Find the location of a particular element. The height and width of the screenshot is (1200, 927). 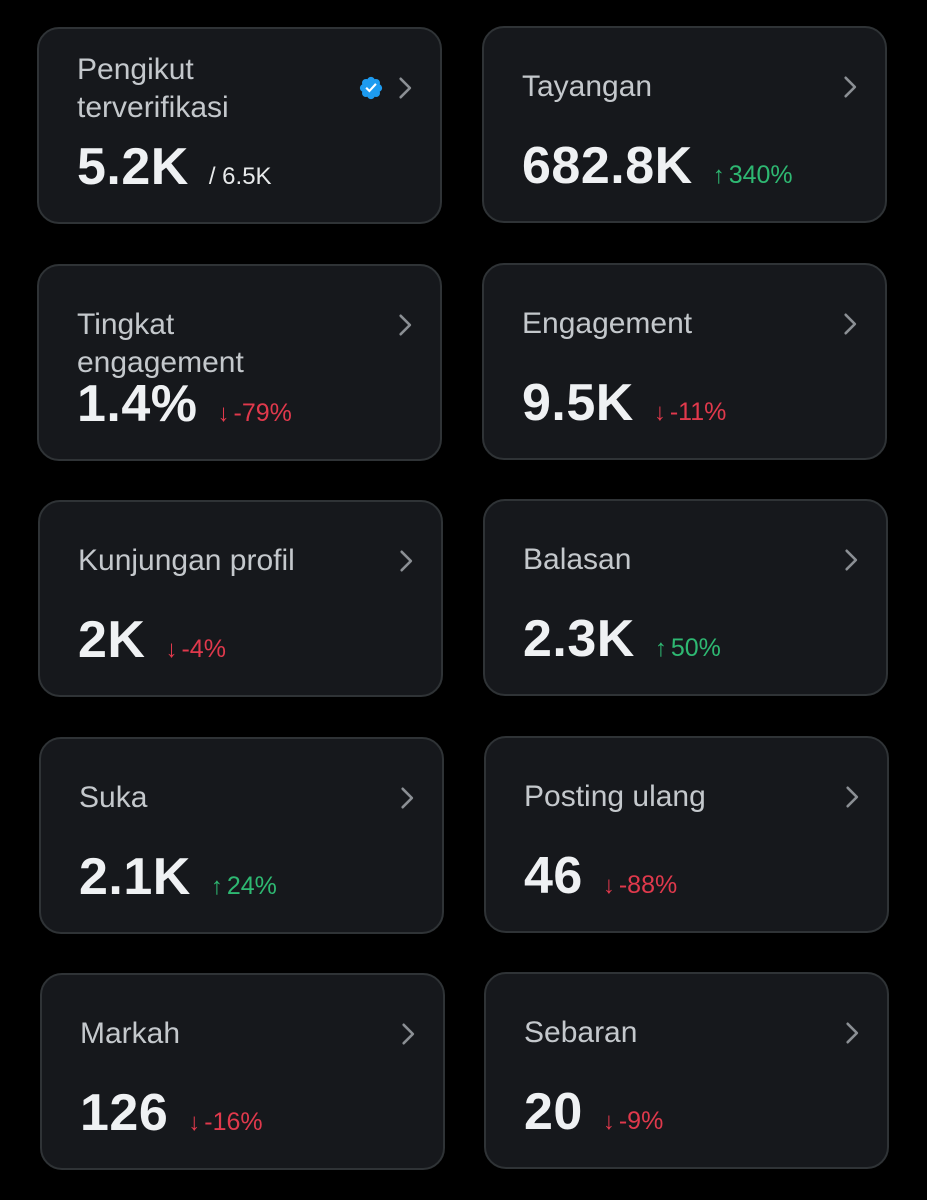

card-label: Posting ulang is located at coordinates (615, 796).